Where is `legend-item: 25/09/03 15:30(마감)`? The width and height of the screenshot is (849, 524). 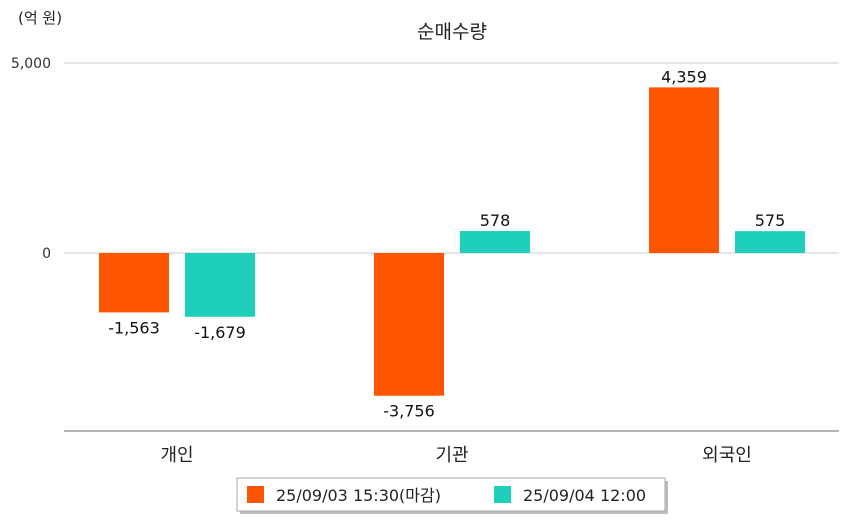
legend-item: 25/09/03 15:30(마감) is located at coordinates (344, 495).